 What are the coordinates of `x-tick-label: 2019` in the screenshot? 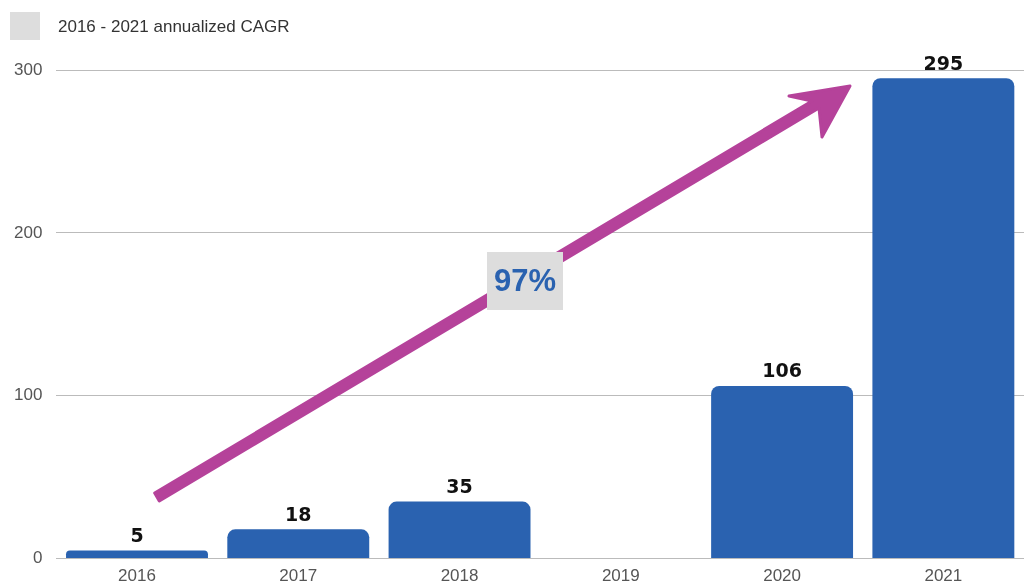 It's located at (620, 576).